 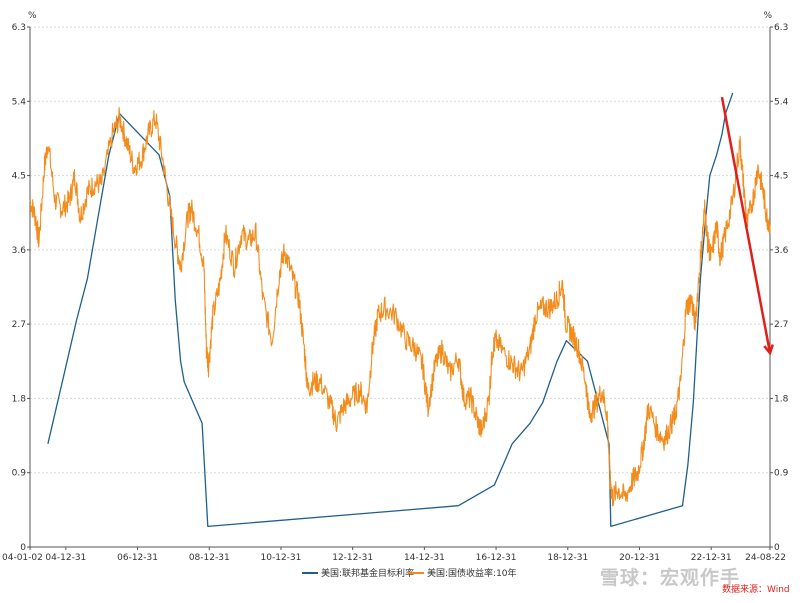 I want to click on trend-arrow, so click(x=747, y=226).